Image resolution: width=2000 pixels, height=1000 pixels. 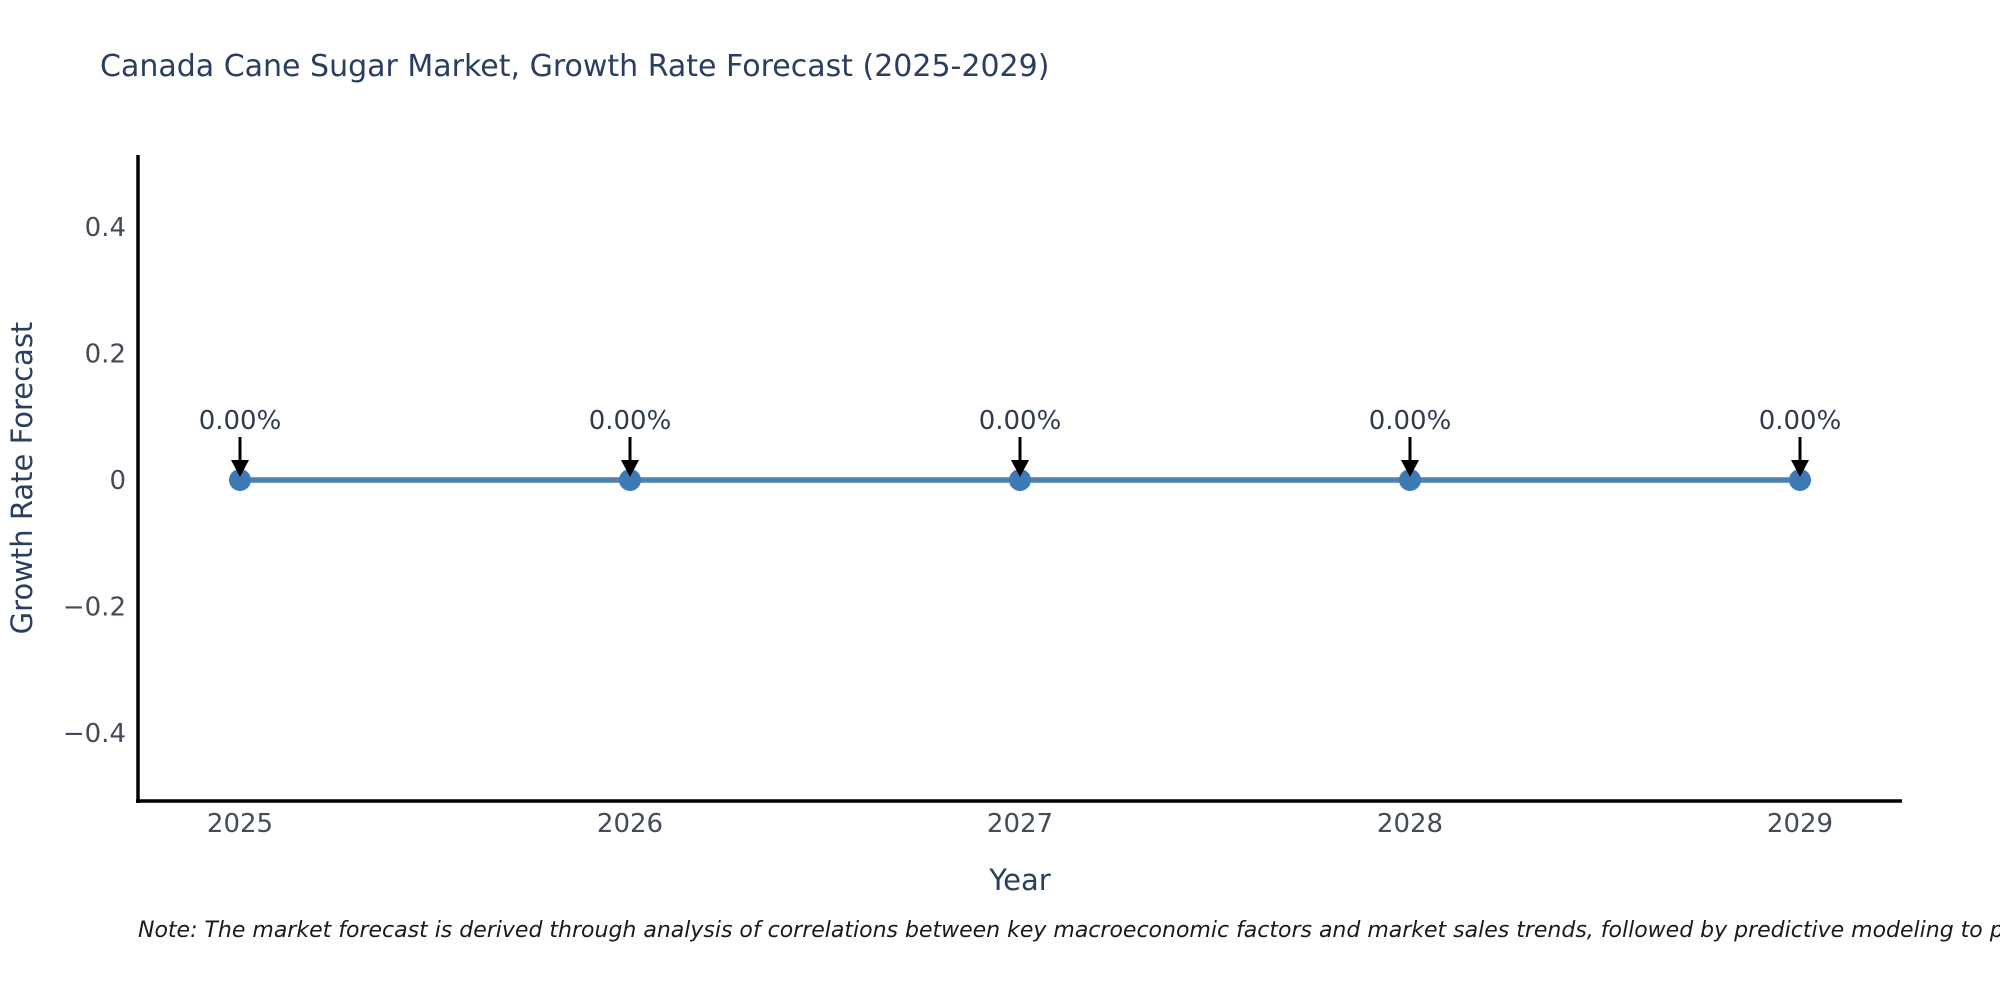 What do you see at coordinates (1800, 824) in the screenshot?
I see `x-tick-label: 2029` at bounding box center [1800, 824].